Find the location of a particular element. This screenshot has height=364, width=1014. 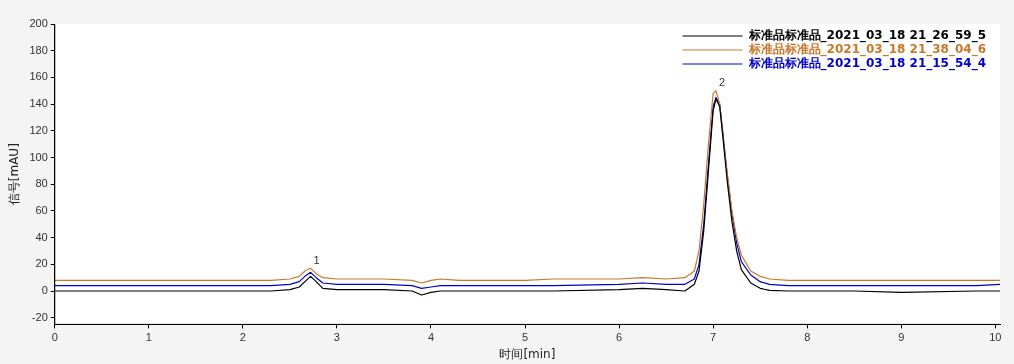

y-tick-label: 140 is located at coordinates (38, 103).